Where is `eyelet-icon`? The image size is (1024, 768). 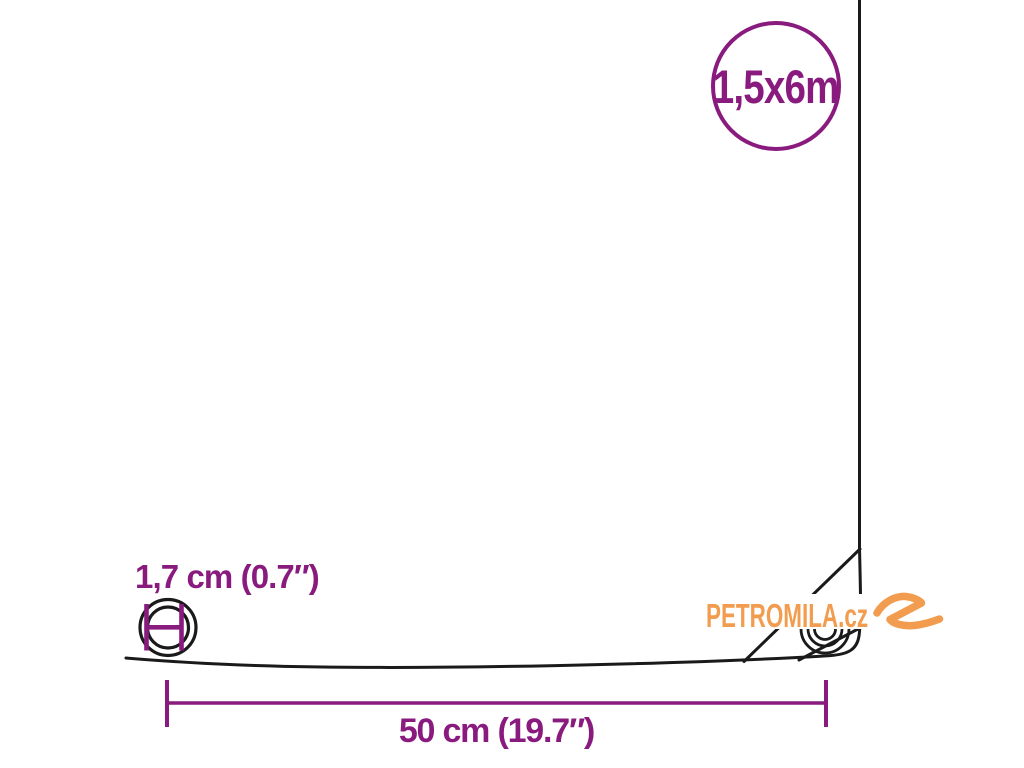
eyelet-icon is located at coordinates (168, 627).